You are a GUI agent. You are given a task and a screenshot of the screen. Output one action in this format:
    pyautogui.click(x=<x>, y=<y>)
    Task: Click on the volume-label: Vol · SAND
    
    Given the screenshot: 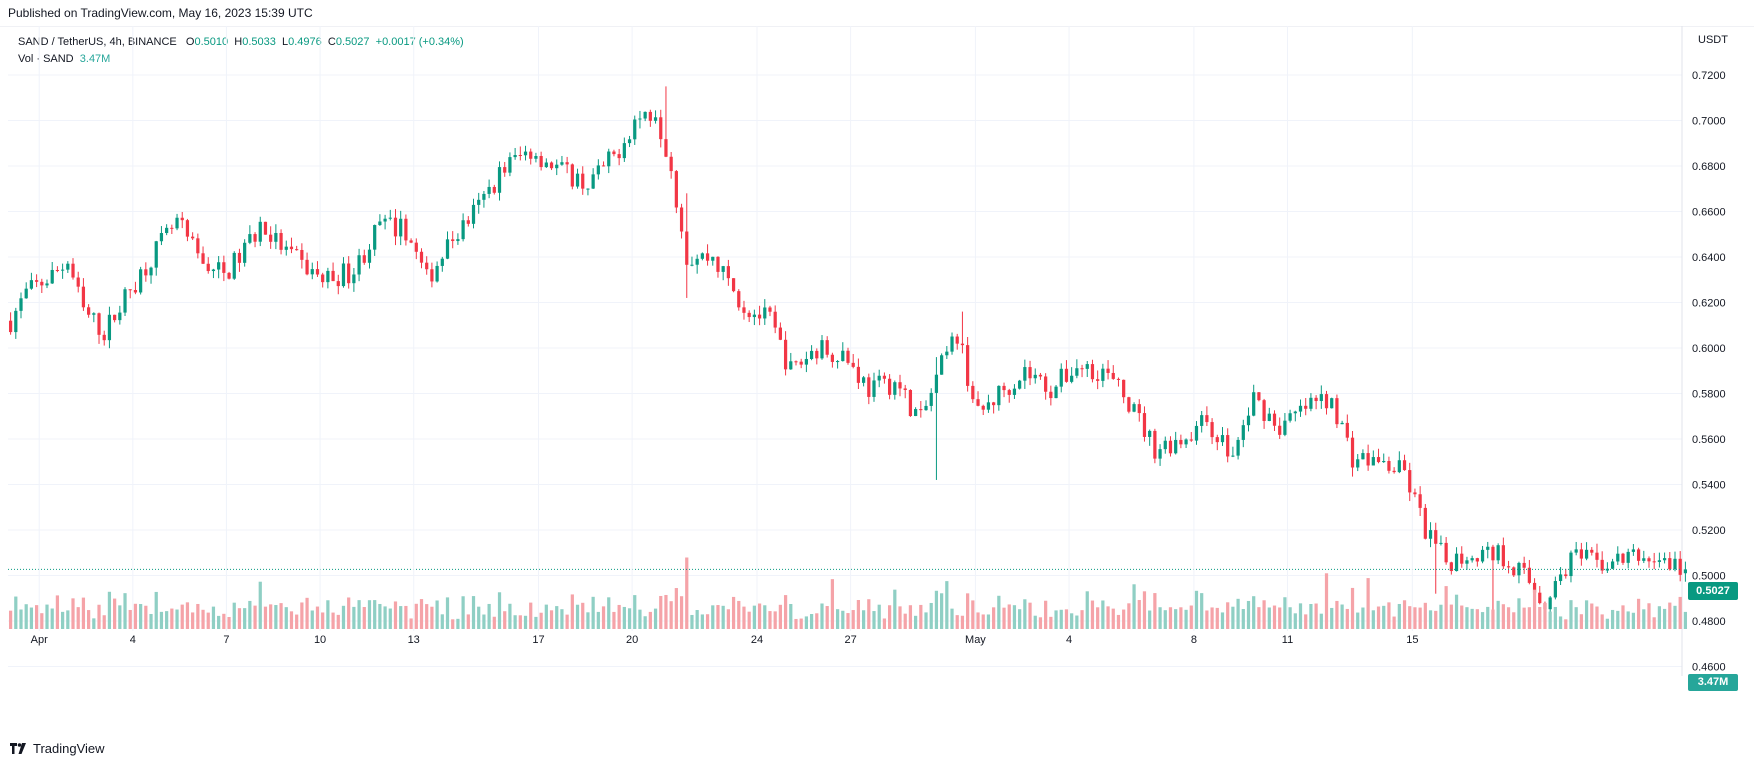 What is the action you would take?
    pyautogui.click(x=46, y=59)
    